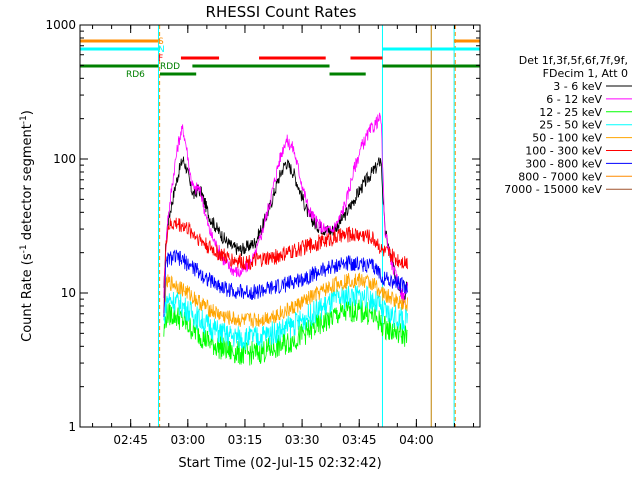  What do you see at coordinates (68, 293) in the screenshot?
I see `y-tick-label: 10` at bounding box center [68, 293].